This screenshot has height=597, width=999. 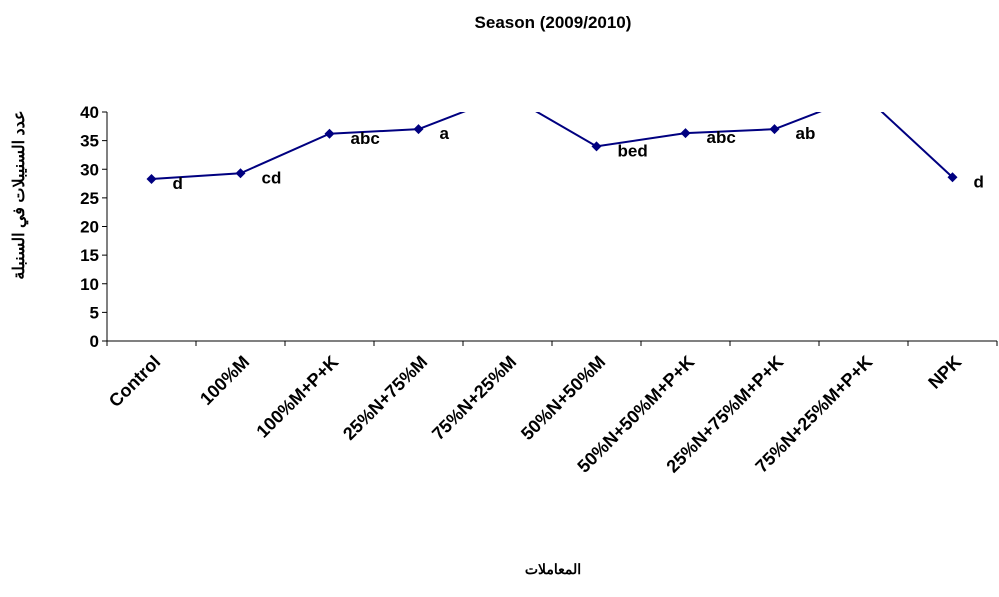 I want to click on x-tick-label: NPK, so click(x=944, y=372).